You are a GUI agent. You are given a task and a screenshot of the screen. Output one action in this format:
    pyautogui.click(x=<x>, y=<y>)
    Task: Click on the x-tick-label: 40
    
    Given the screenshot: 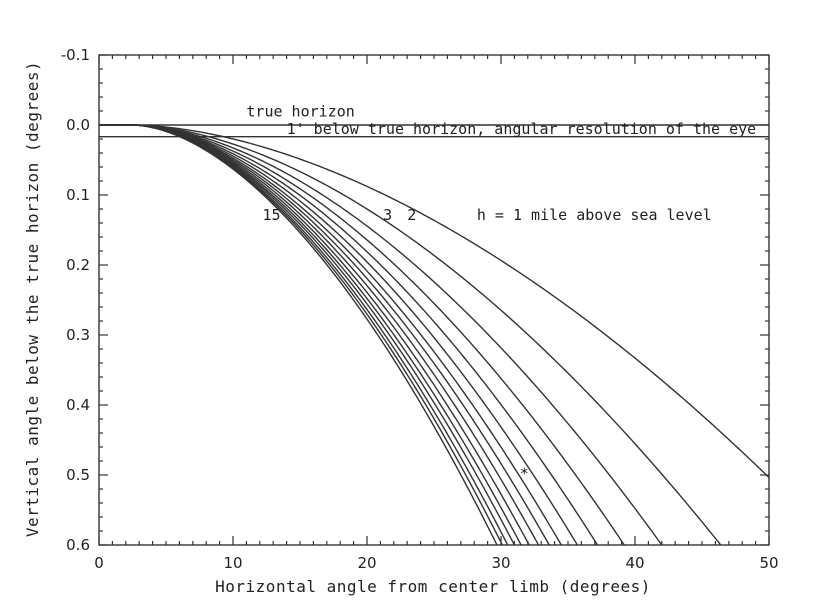 What is the action you would take?
    pyautogui.click(x=634, y=563)
    